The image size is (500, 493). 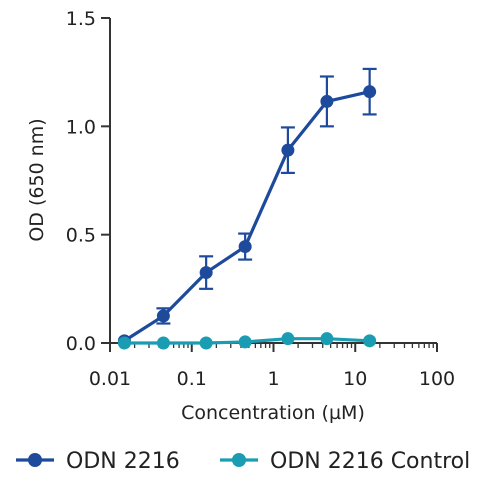 I want to click on legend-item-1: ODN 2216 Control, so click(x=345, y=461).